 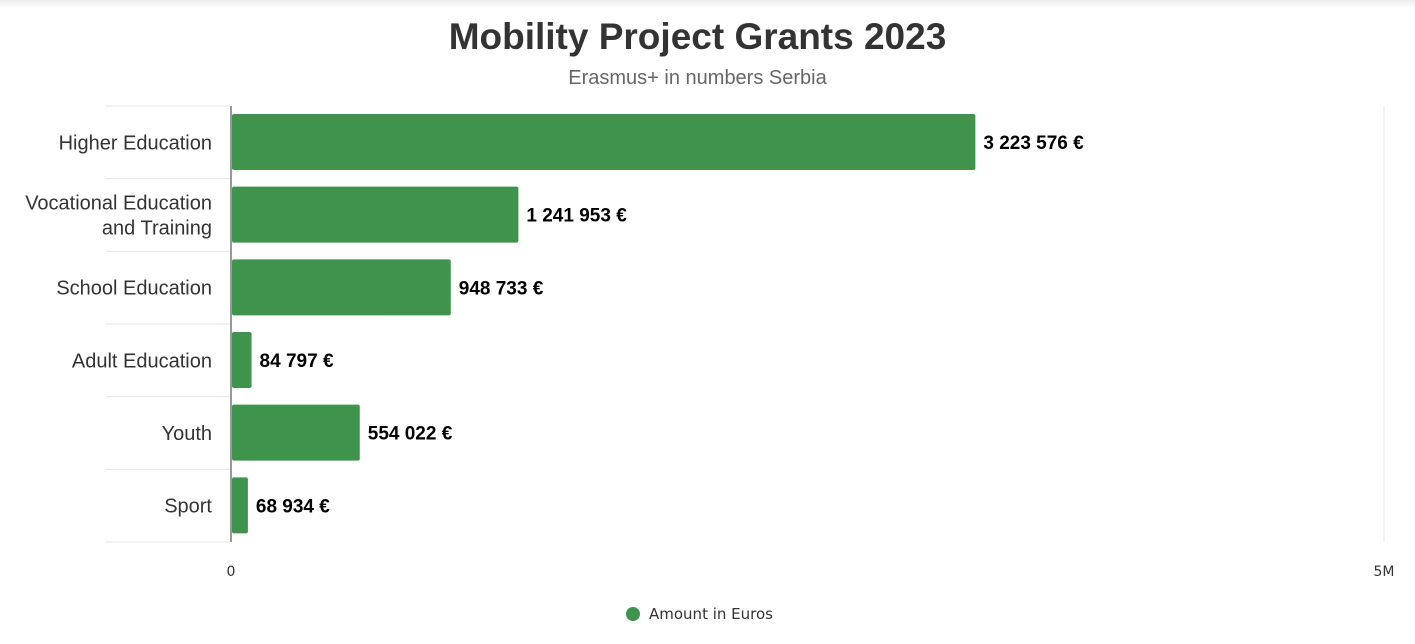 What do you see at coordinates (711, 614) in the screenshot?
I see `legend-label: Amount in Euros` at bounding box center [711, 614].